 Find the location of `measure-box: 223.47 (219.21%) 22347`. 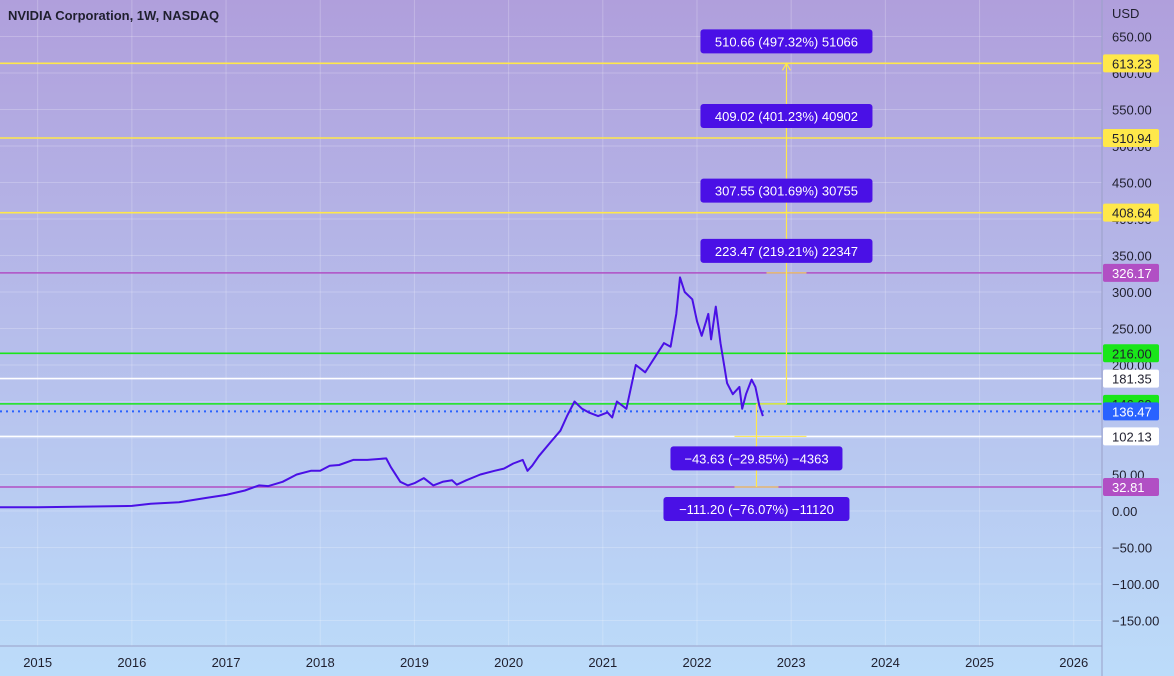

measure-box: 223.47 (219.21%) 22347 is located at coordinates (786, 250).